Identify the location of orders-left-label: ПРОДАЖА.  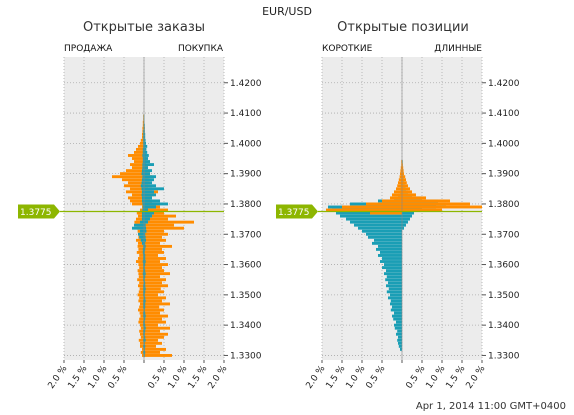
(88, 49).